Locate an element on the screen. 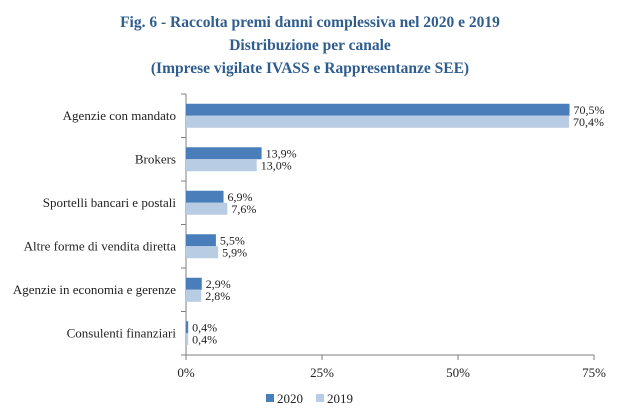 This screenshot has height=417, width=620. category-label: Agenzie in economia e gerenze is located at coordinates (94, 289).